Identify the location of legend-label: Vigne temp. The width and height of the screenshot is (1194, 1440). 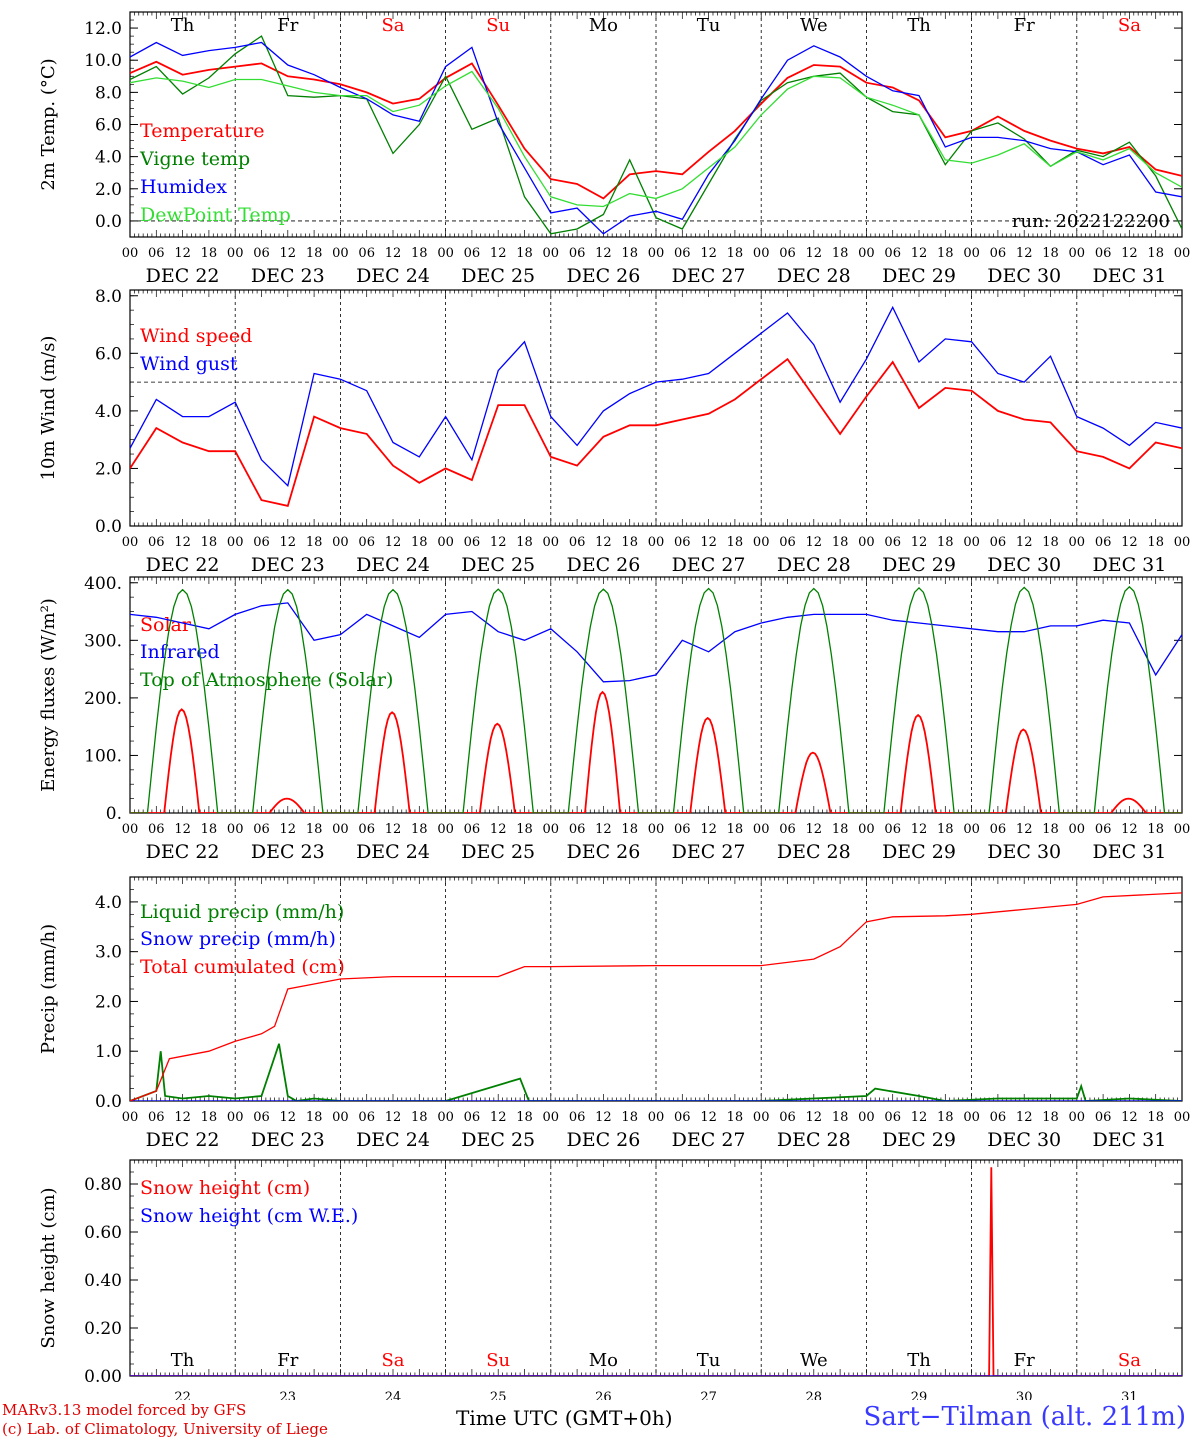
(194, 159).